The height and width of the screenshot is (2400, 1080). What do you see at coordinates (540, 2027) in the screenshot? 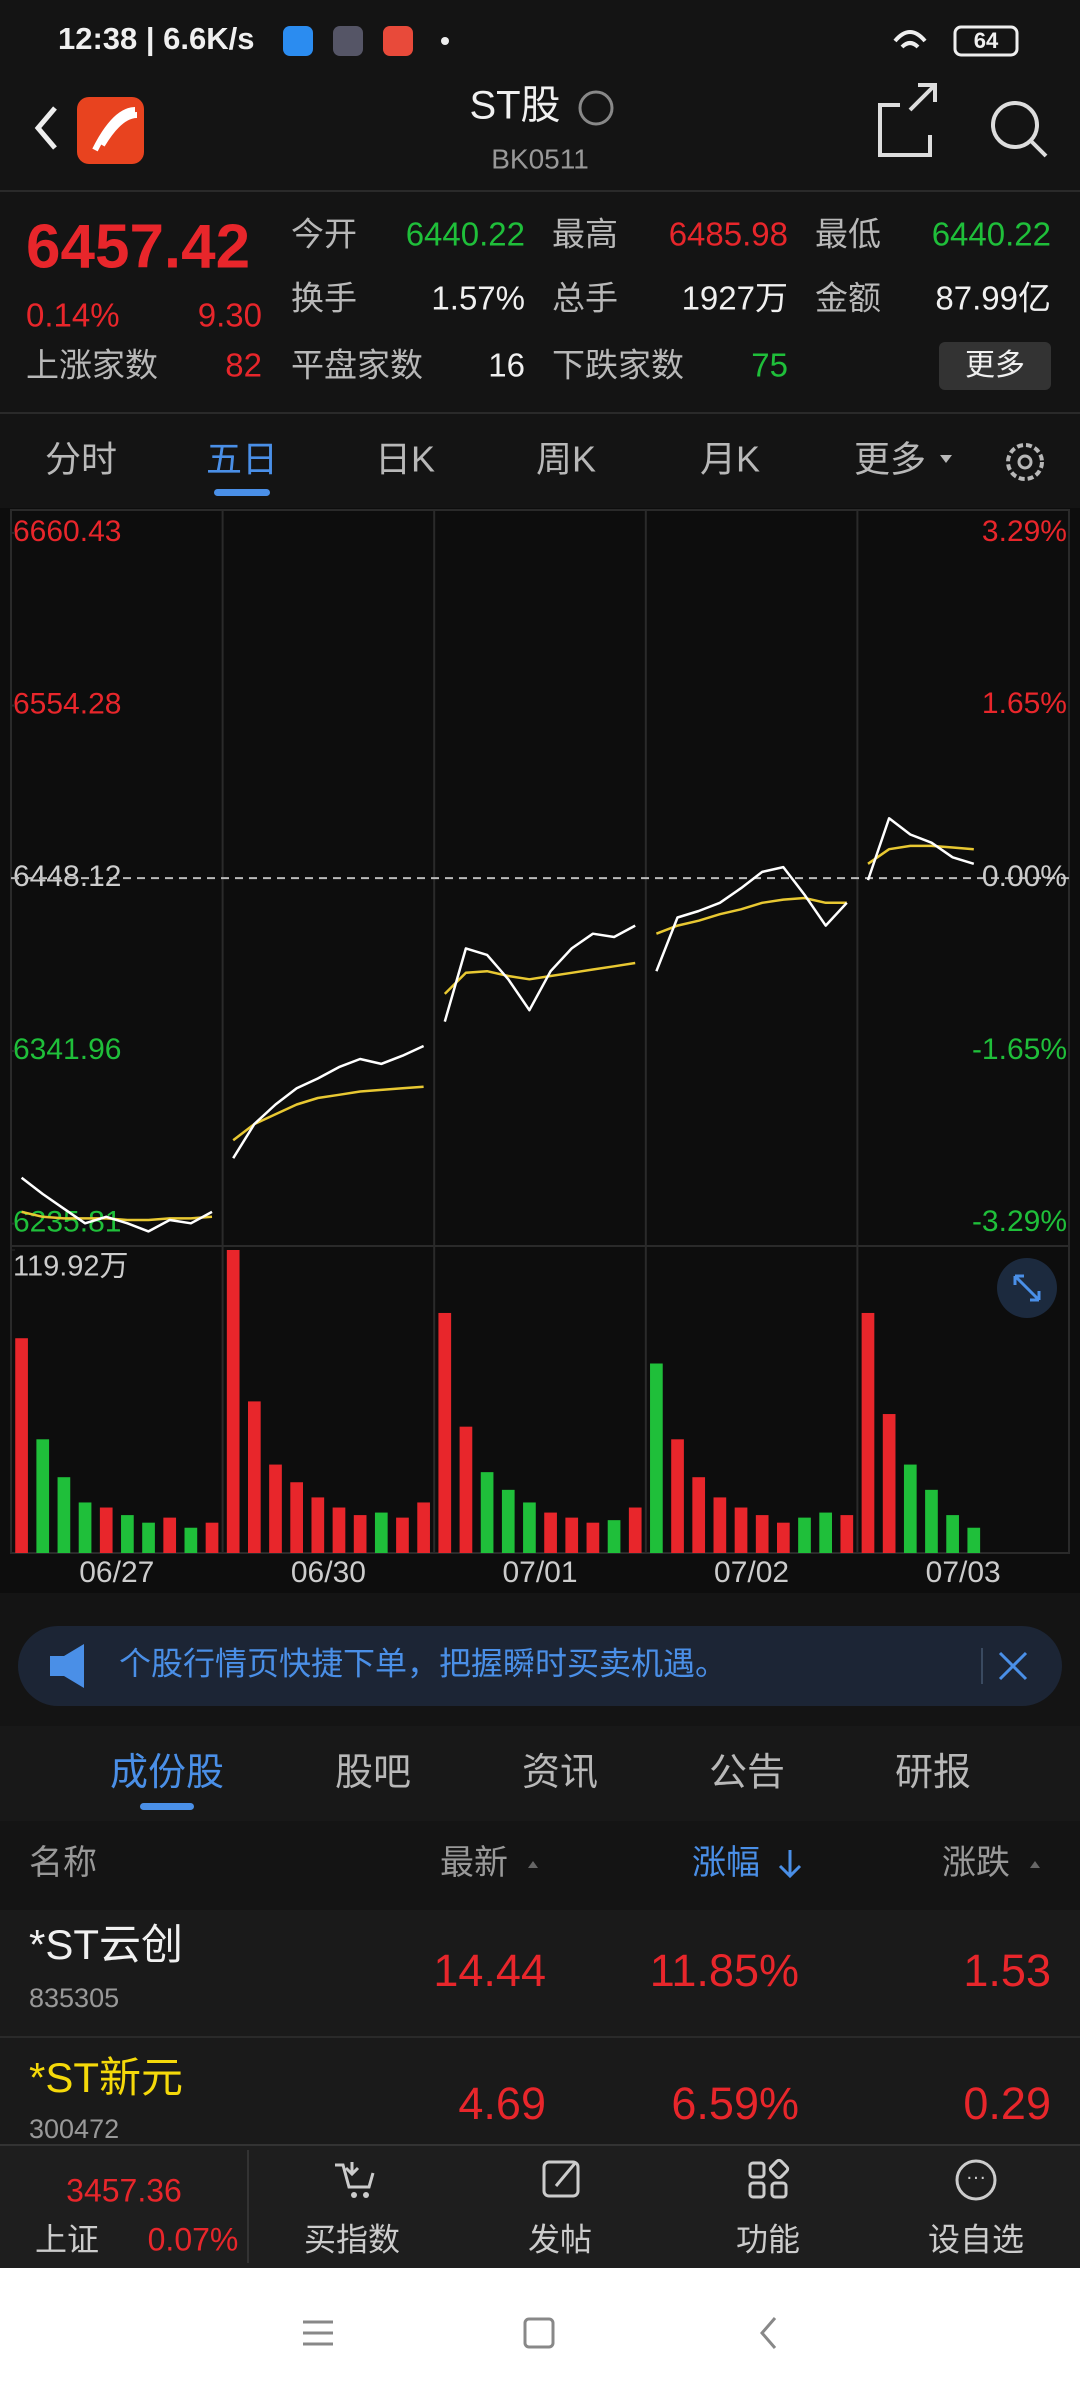
I see `table-body` at bounding box center [540, 2027].